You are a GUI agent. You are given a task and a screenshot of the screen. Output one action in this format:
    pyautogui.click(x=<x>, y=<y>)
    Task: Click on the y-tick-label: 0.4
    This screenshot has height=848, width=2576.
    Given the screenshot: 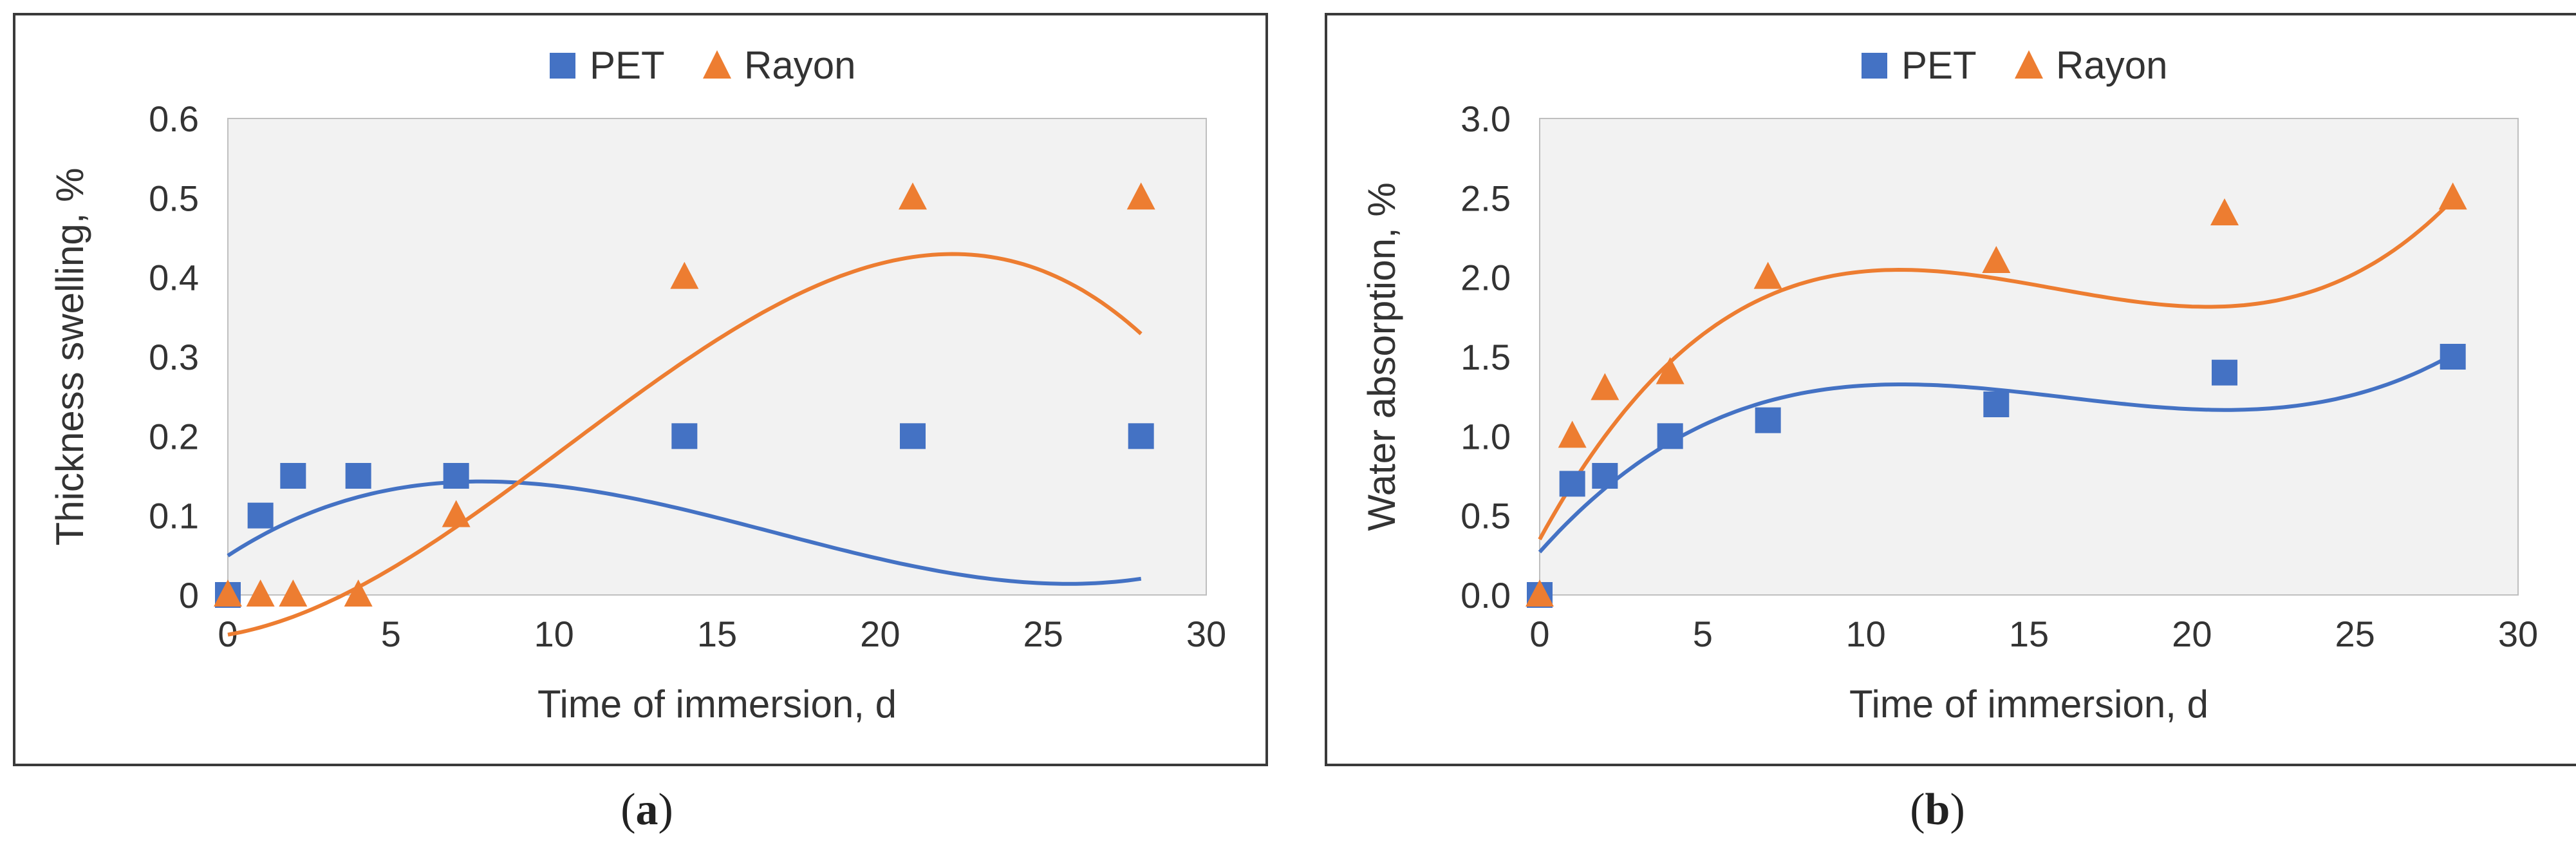 What is the action you would take?
    pyautogui.click(x=174, y=278)
    